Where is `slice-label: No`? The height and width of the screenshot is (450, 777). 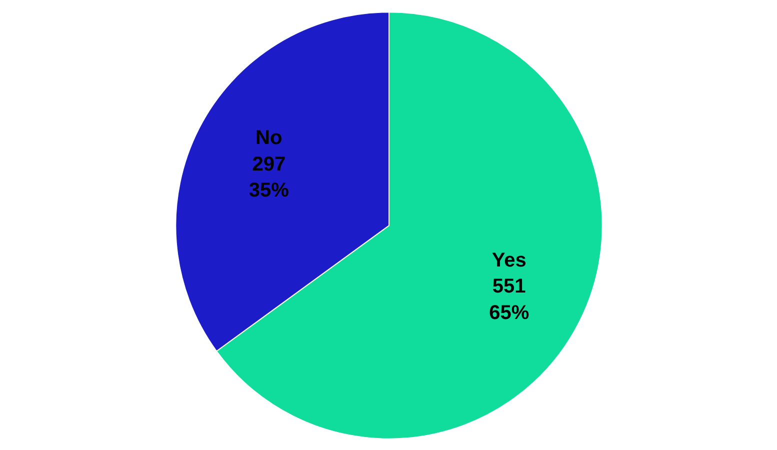 slice-label: No is located at coordinates (269, 137).